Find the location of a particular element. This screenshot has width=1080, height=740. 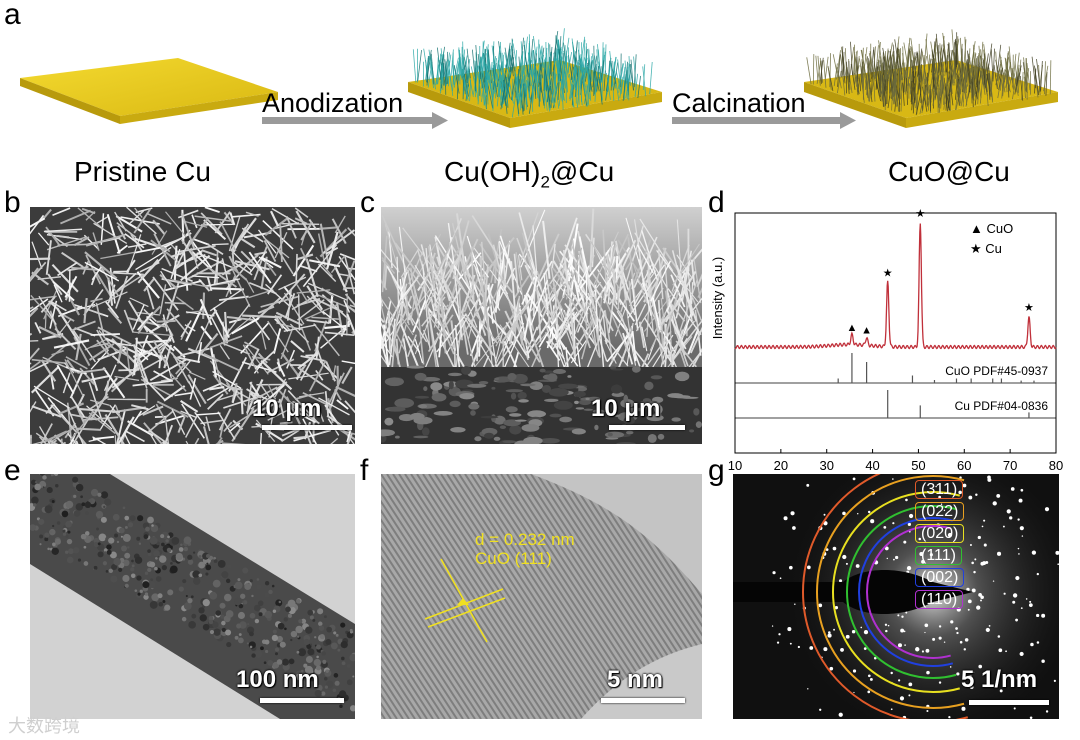

oxide-label: CuO@Cu is located at coordinates (949, 171).